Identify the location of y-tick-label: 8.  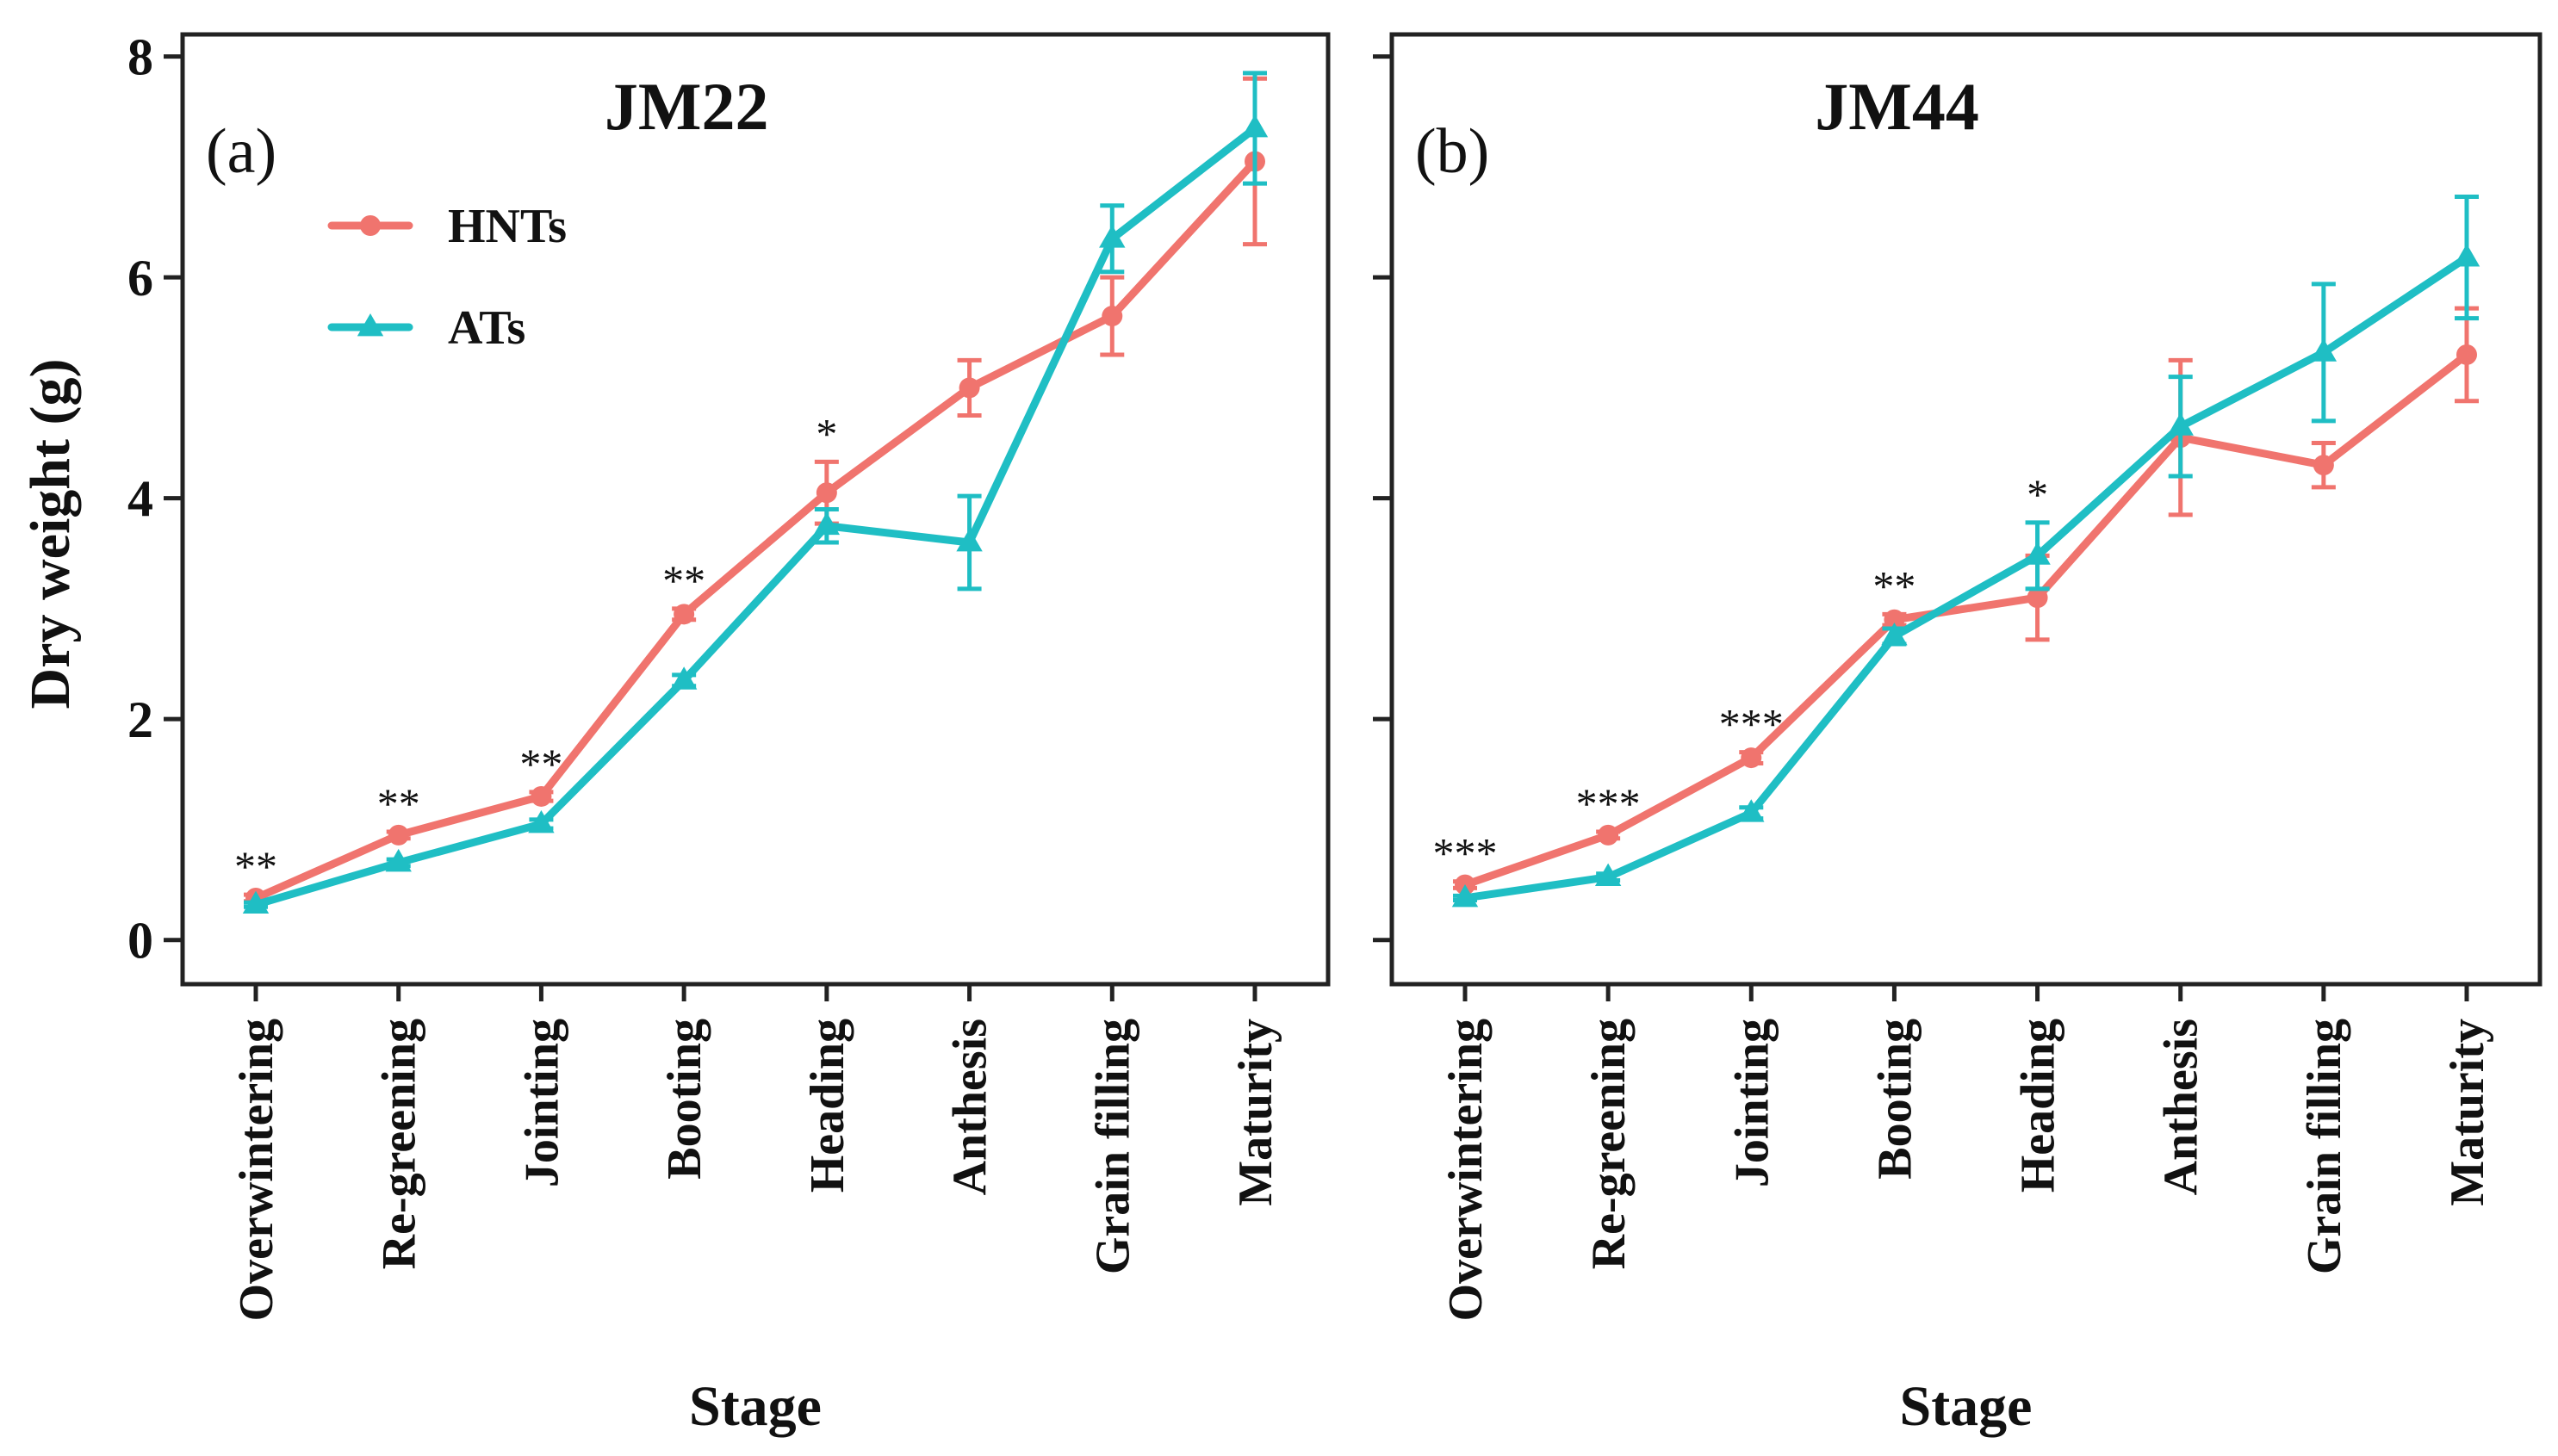
(140, 58).